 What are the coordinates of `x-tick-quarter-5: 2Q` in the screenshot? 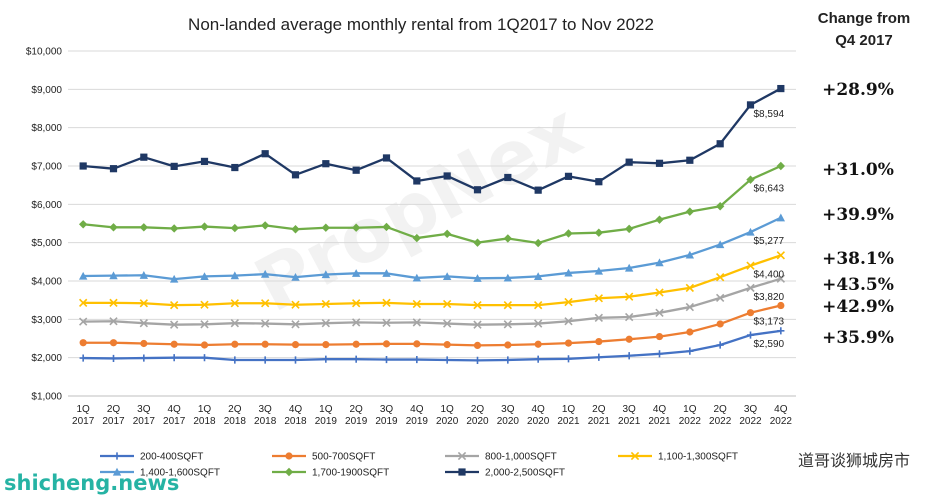 It's located at (235, 409).